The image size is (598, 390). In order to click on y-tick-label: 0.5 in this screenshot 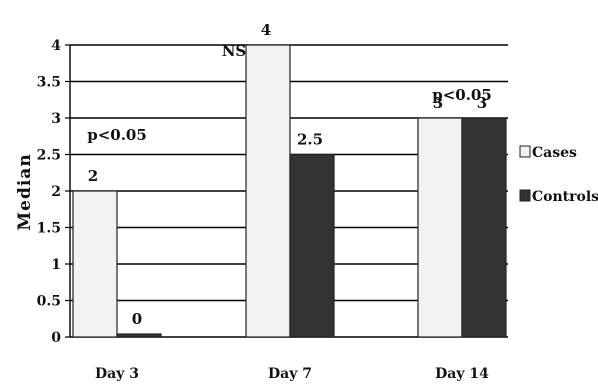, I will do `click(49, 302)`.